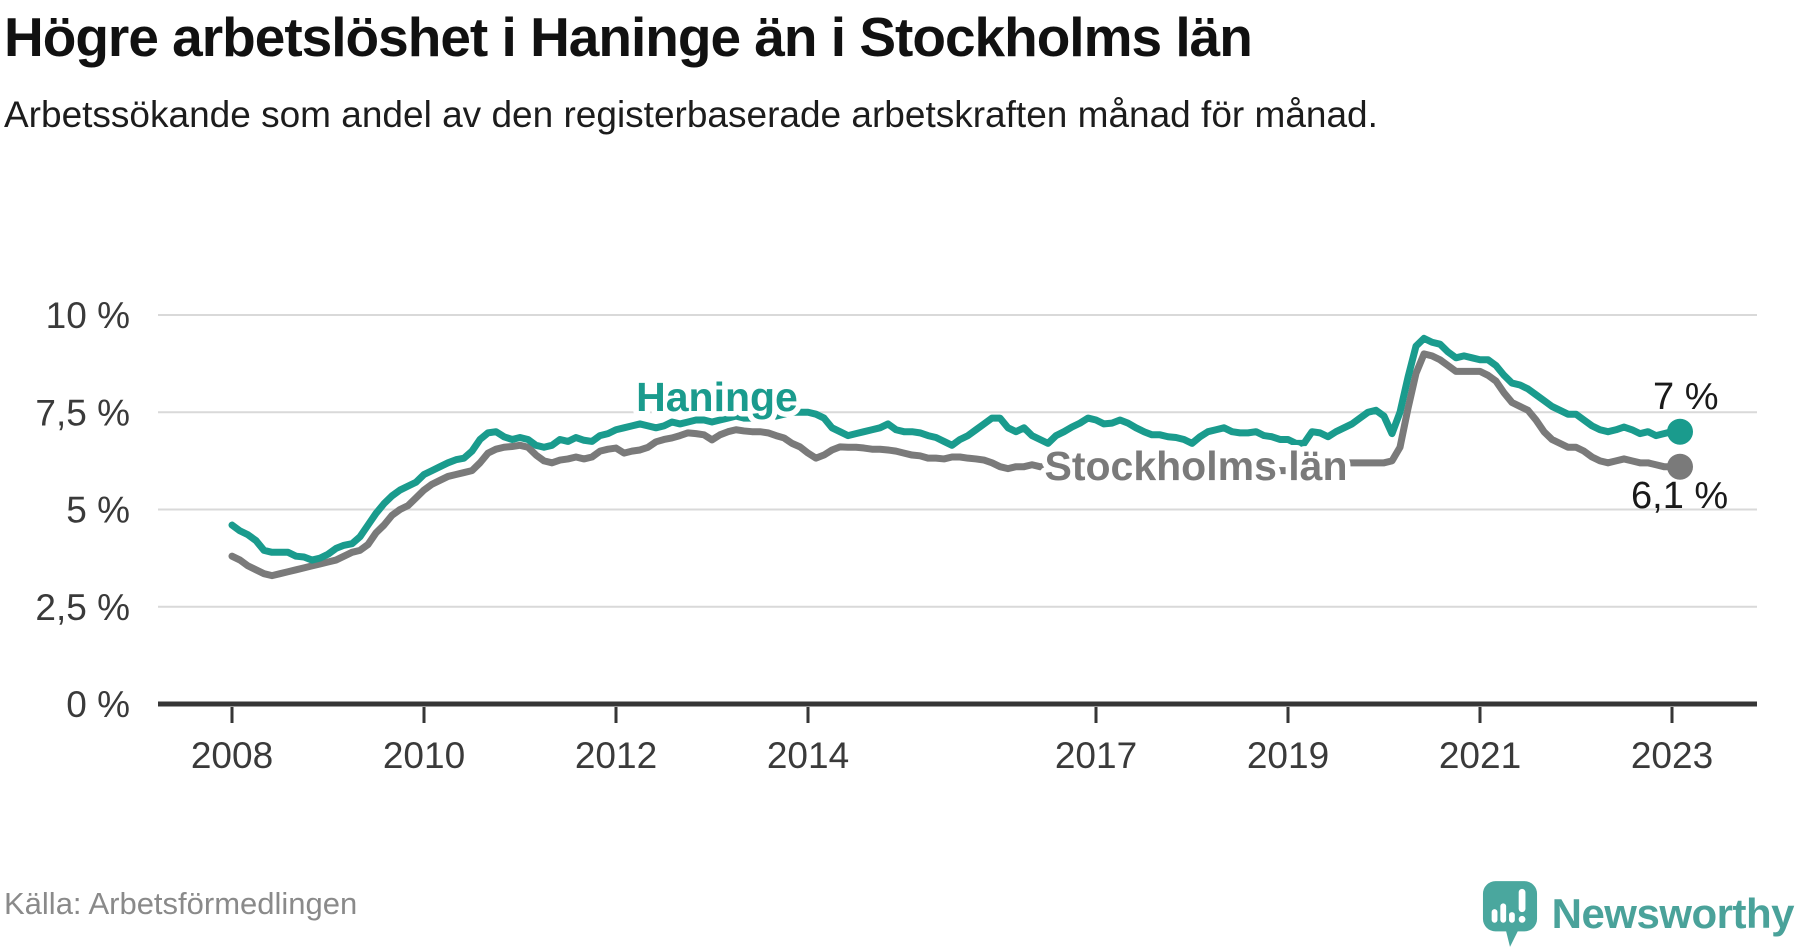 Image resolution: width=1800 pixels, height=948 pixels. What do you see at coordinates (88, 315) in the screenshot?
I see `y-axis-label: 10 %` at bounding box center [88, 315].